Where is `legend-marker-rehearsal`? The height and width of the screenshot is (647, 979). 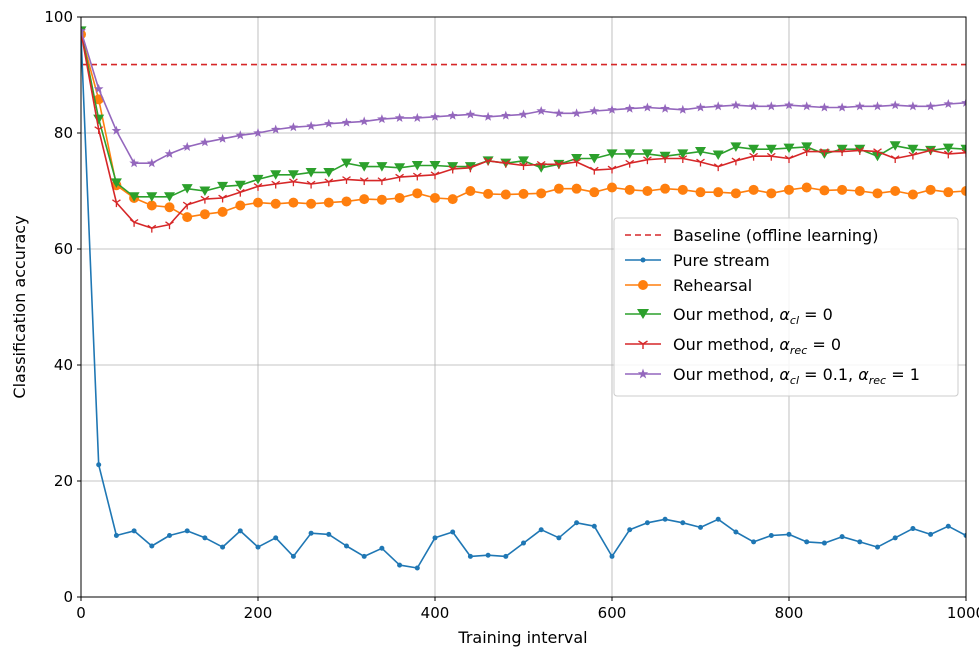 legend-marker-rehearsal is located at coordinates (643, 285).